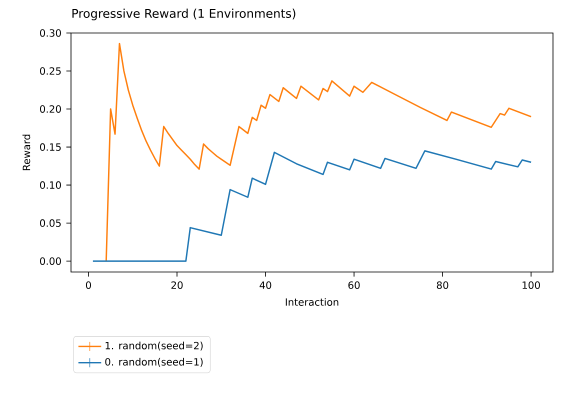  What do you see at coordinates (50, 223) in the screenshot?
I see `y-tick-label: 0.05` at bounding box center [50, 223].